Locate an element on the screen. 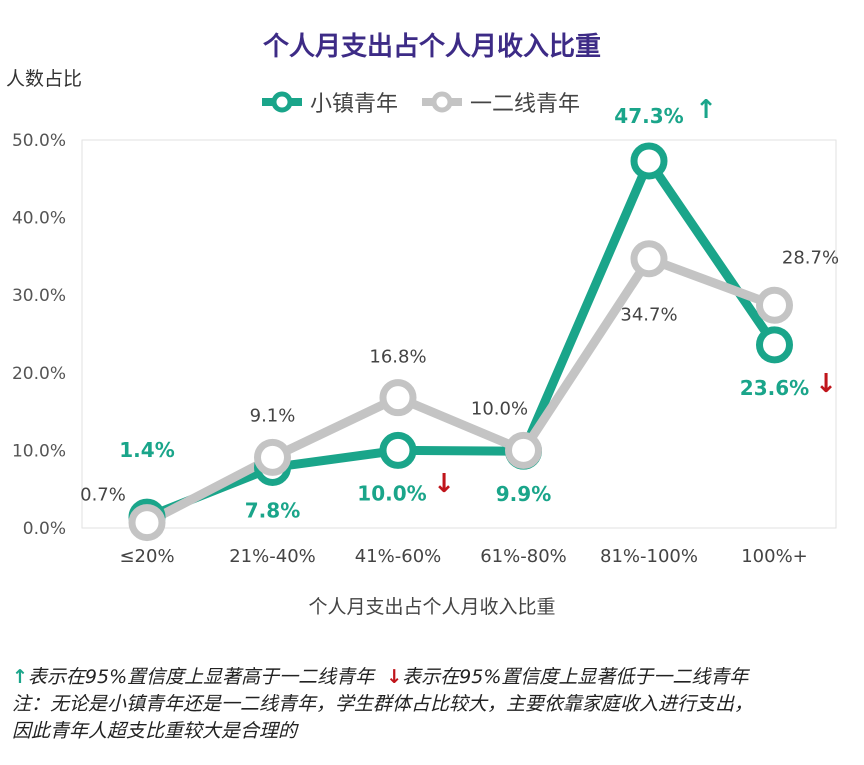 Image resolution: width=864 pixels, height=765 pixels. legend-marker-city is located at coordinates (442, 102).